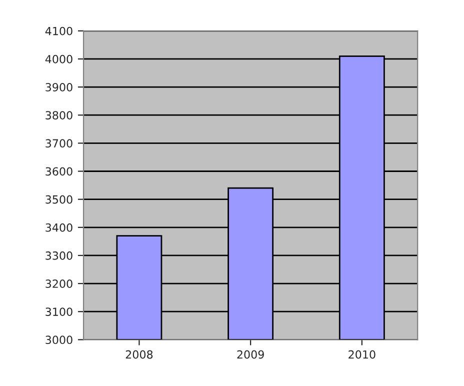  Describe the element at coordinates (59, 284) in the screenshot. I see `y-tick-label: 3200` at that location.